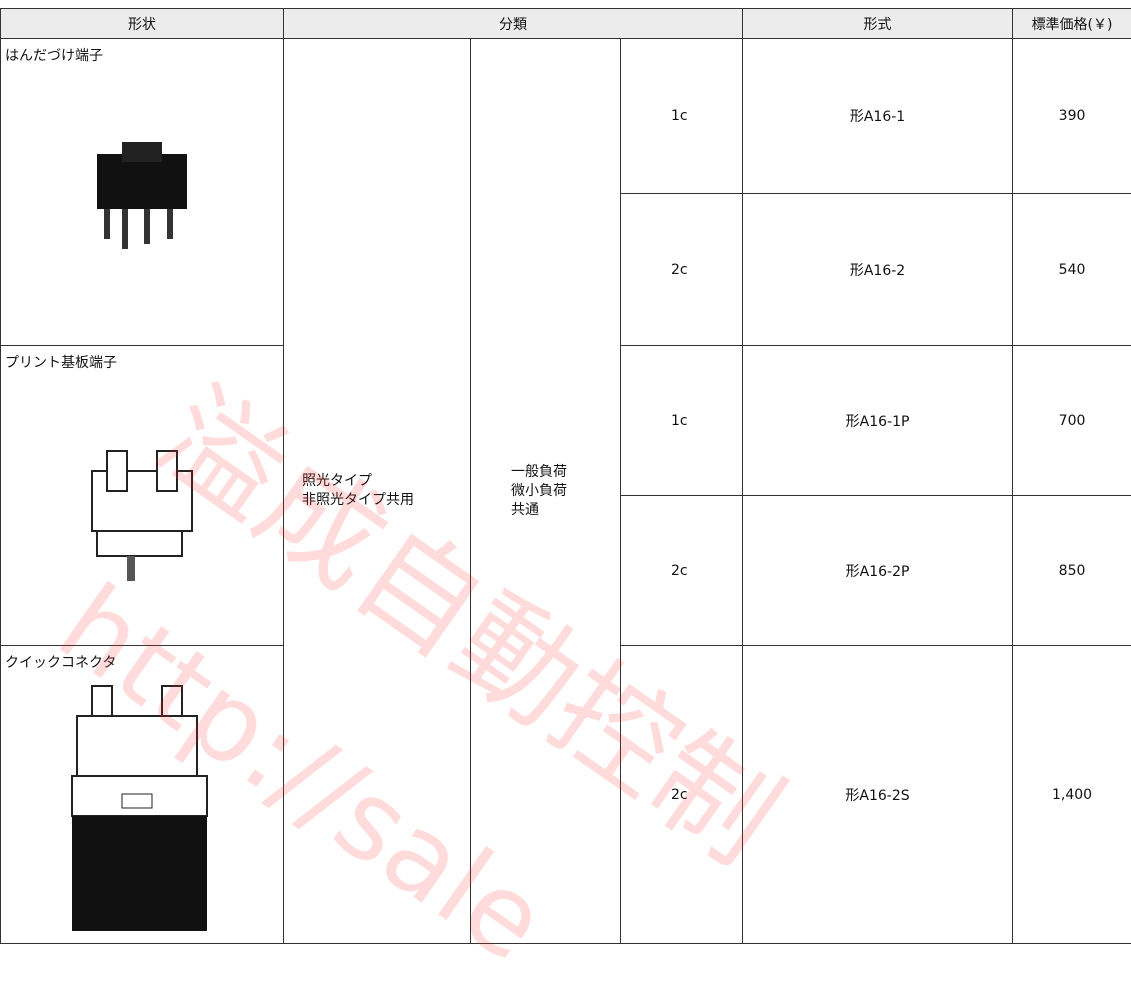  I want to click on price-cell: 540, so click(1072, 270).